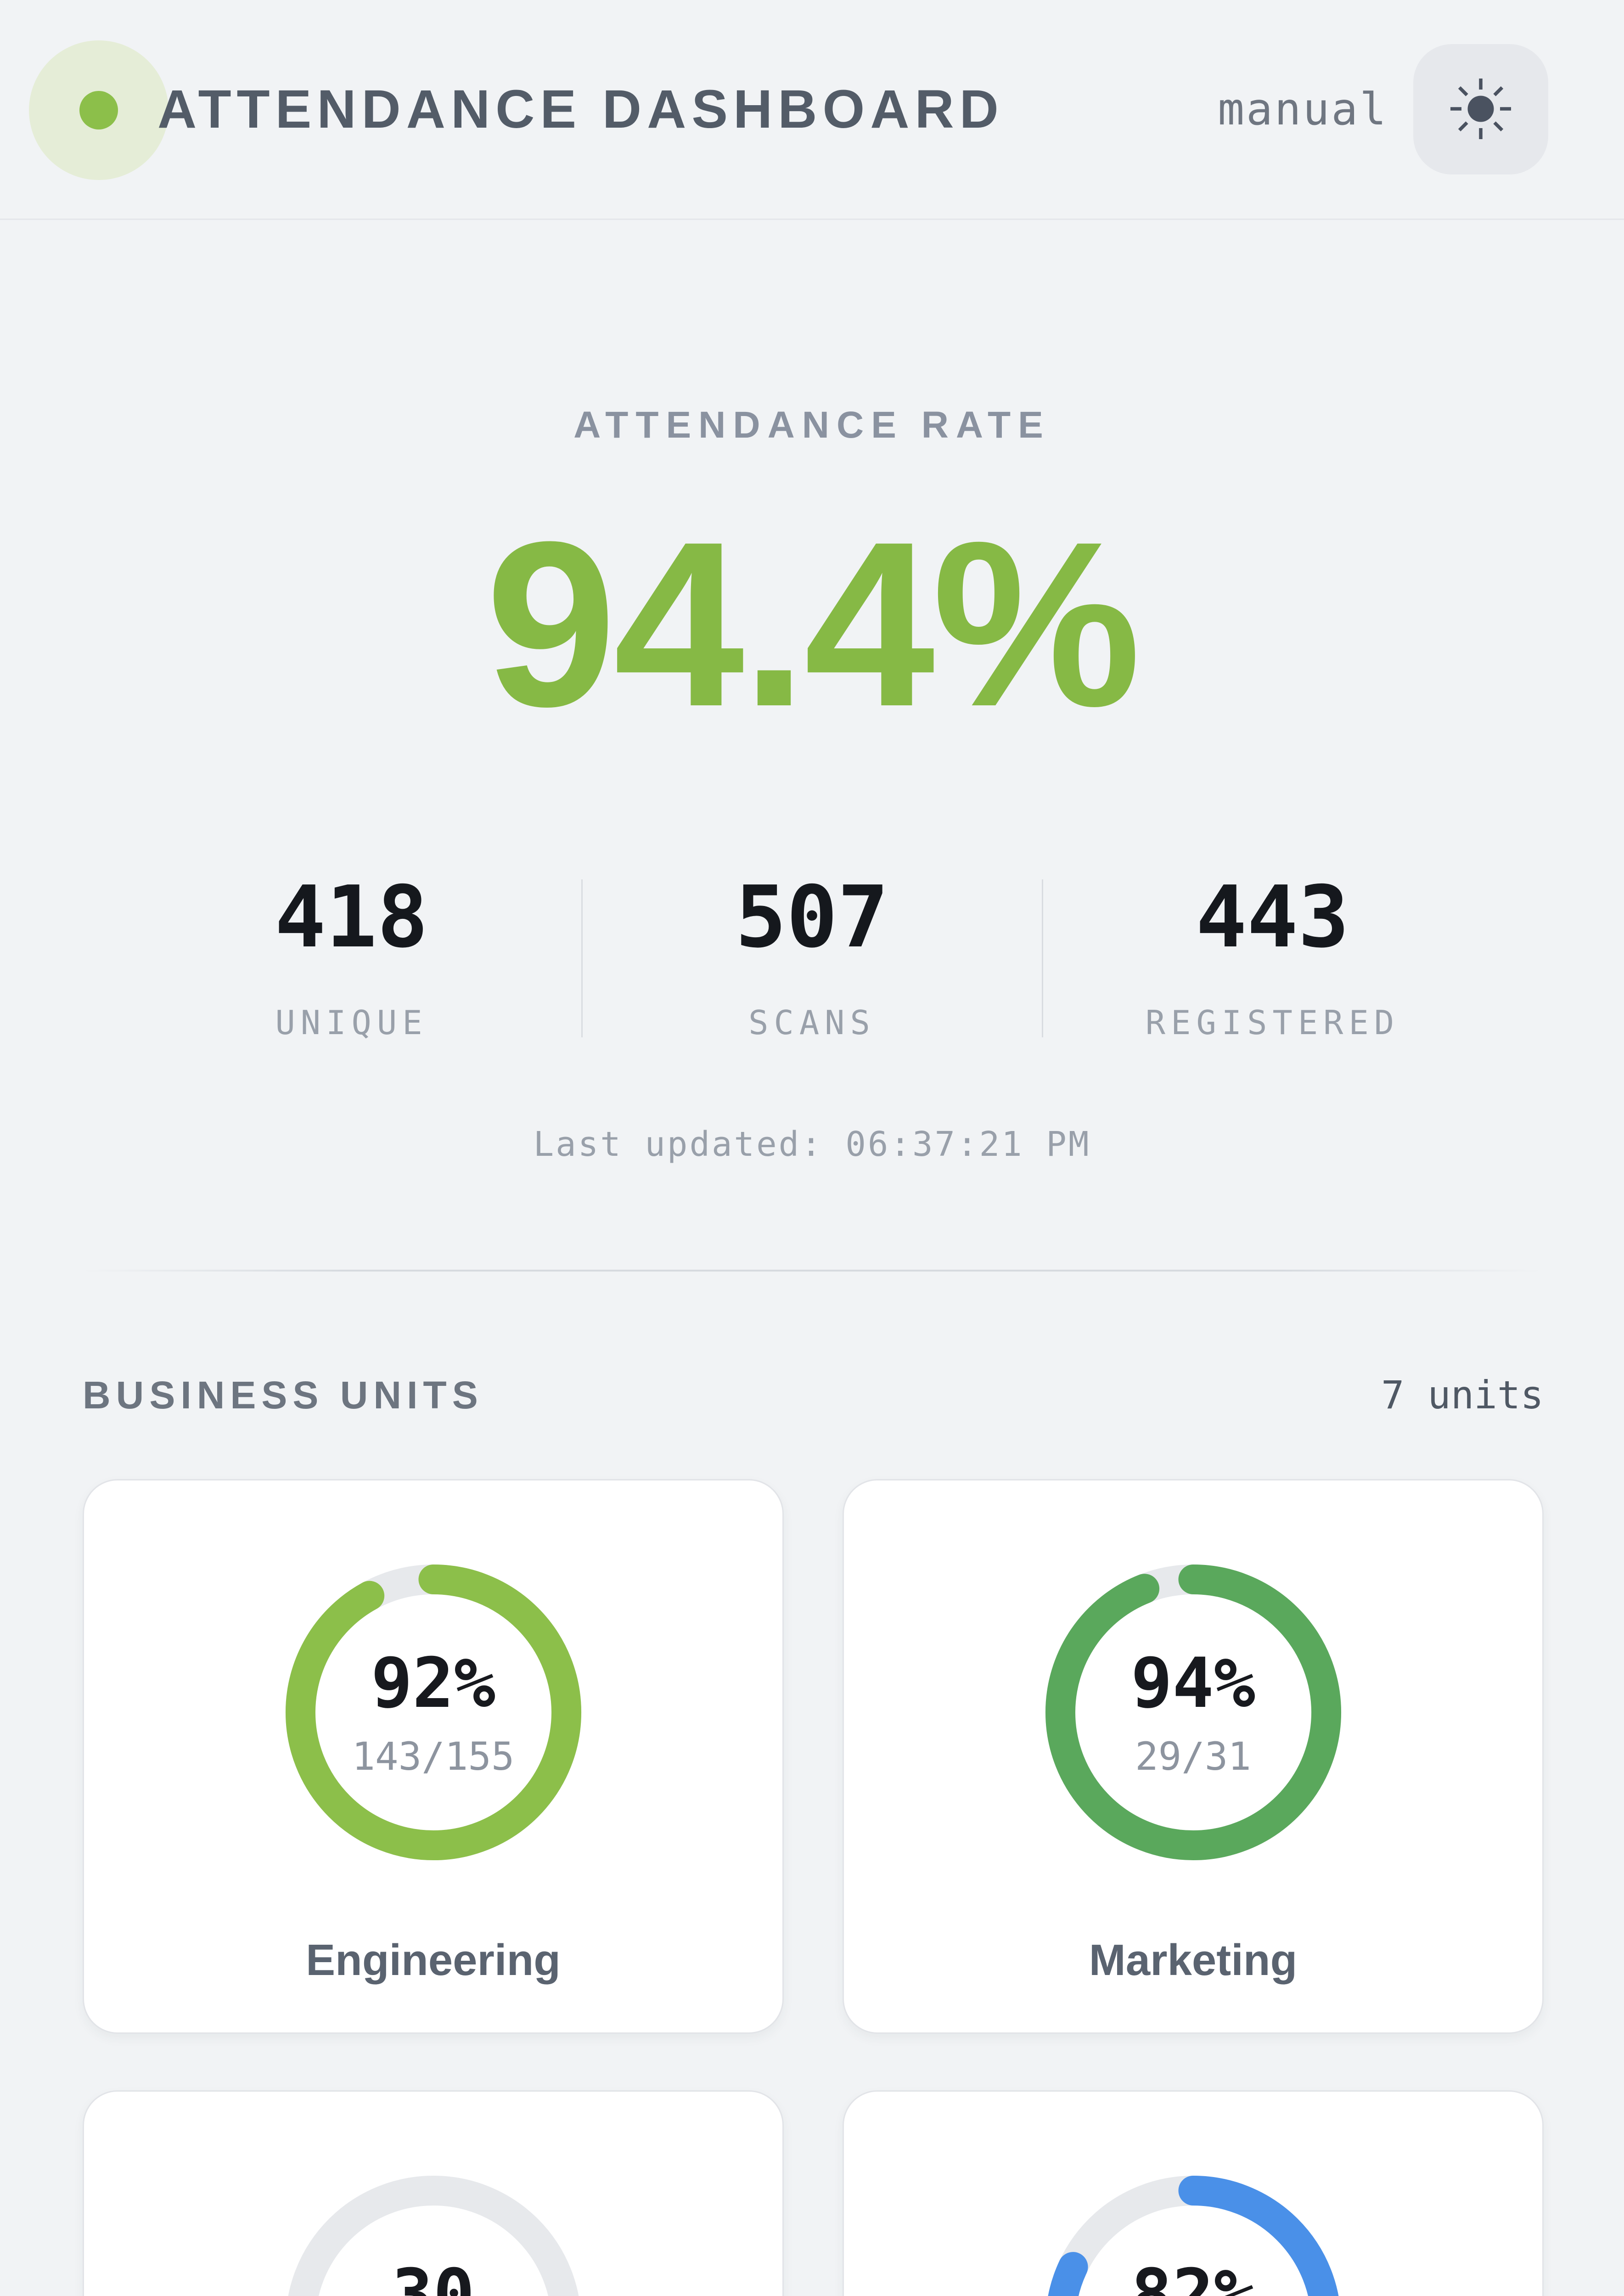 Image resolution: width=1624 pixels, height=2296 pixels. I want to click on stat-value: 418, so click(351, 917).